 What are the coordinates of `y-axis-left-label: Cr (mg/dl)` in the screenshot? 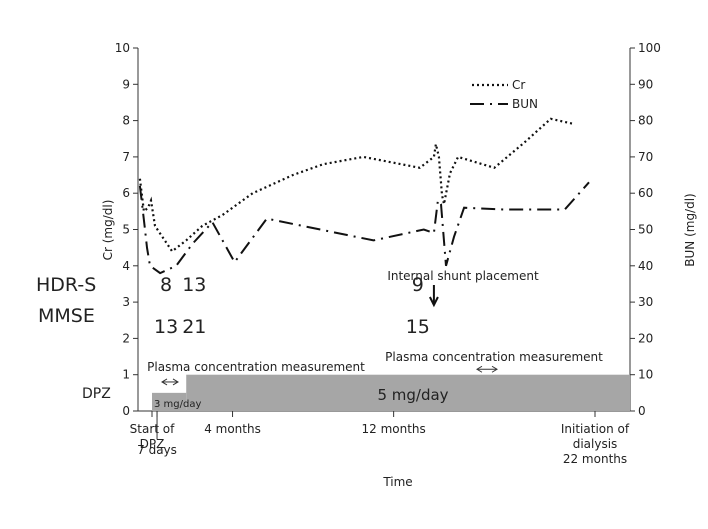 It's located at (108, 230).